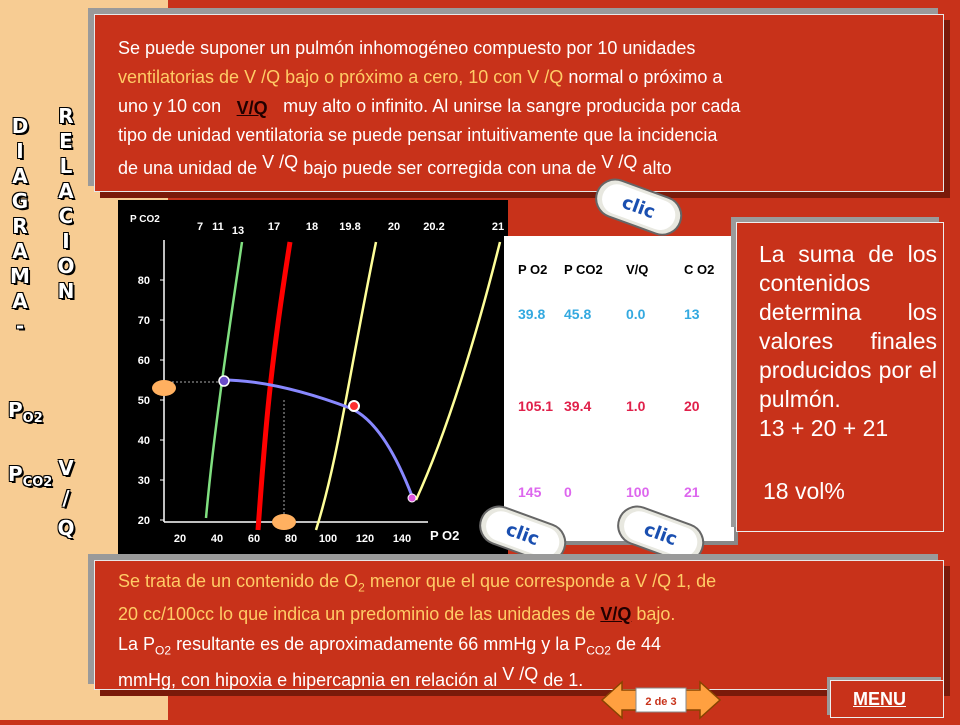  I want to click on title-letter: O, so click(66, 266).